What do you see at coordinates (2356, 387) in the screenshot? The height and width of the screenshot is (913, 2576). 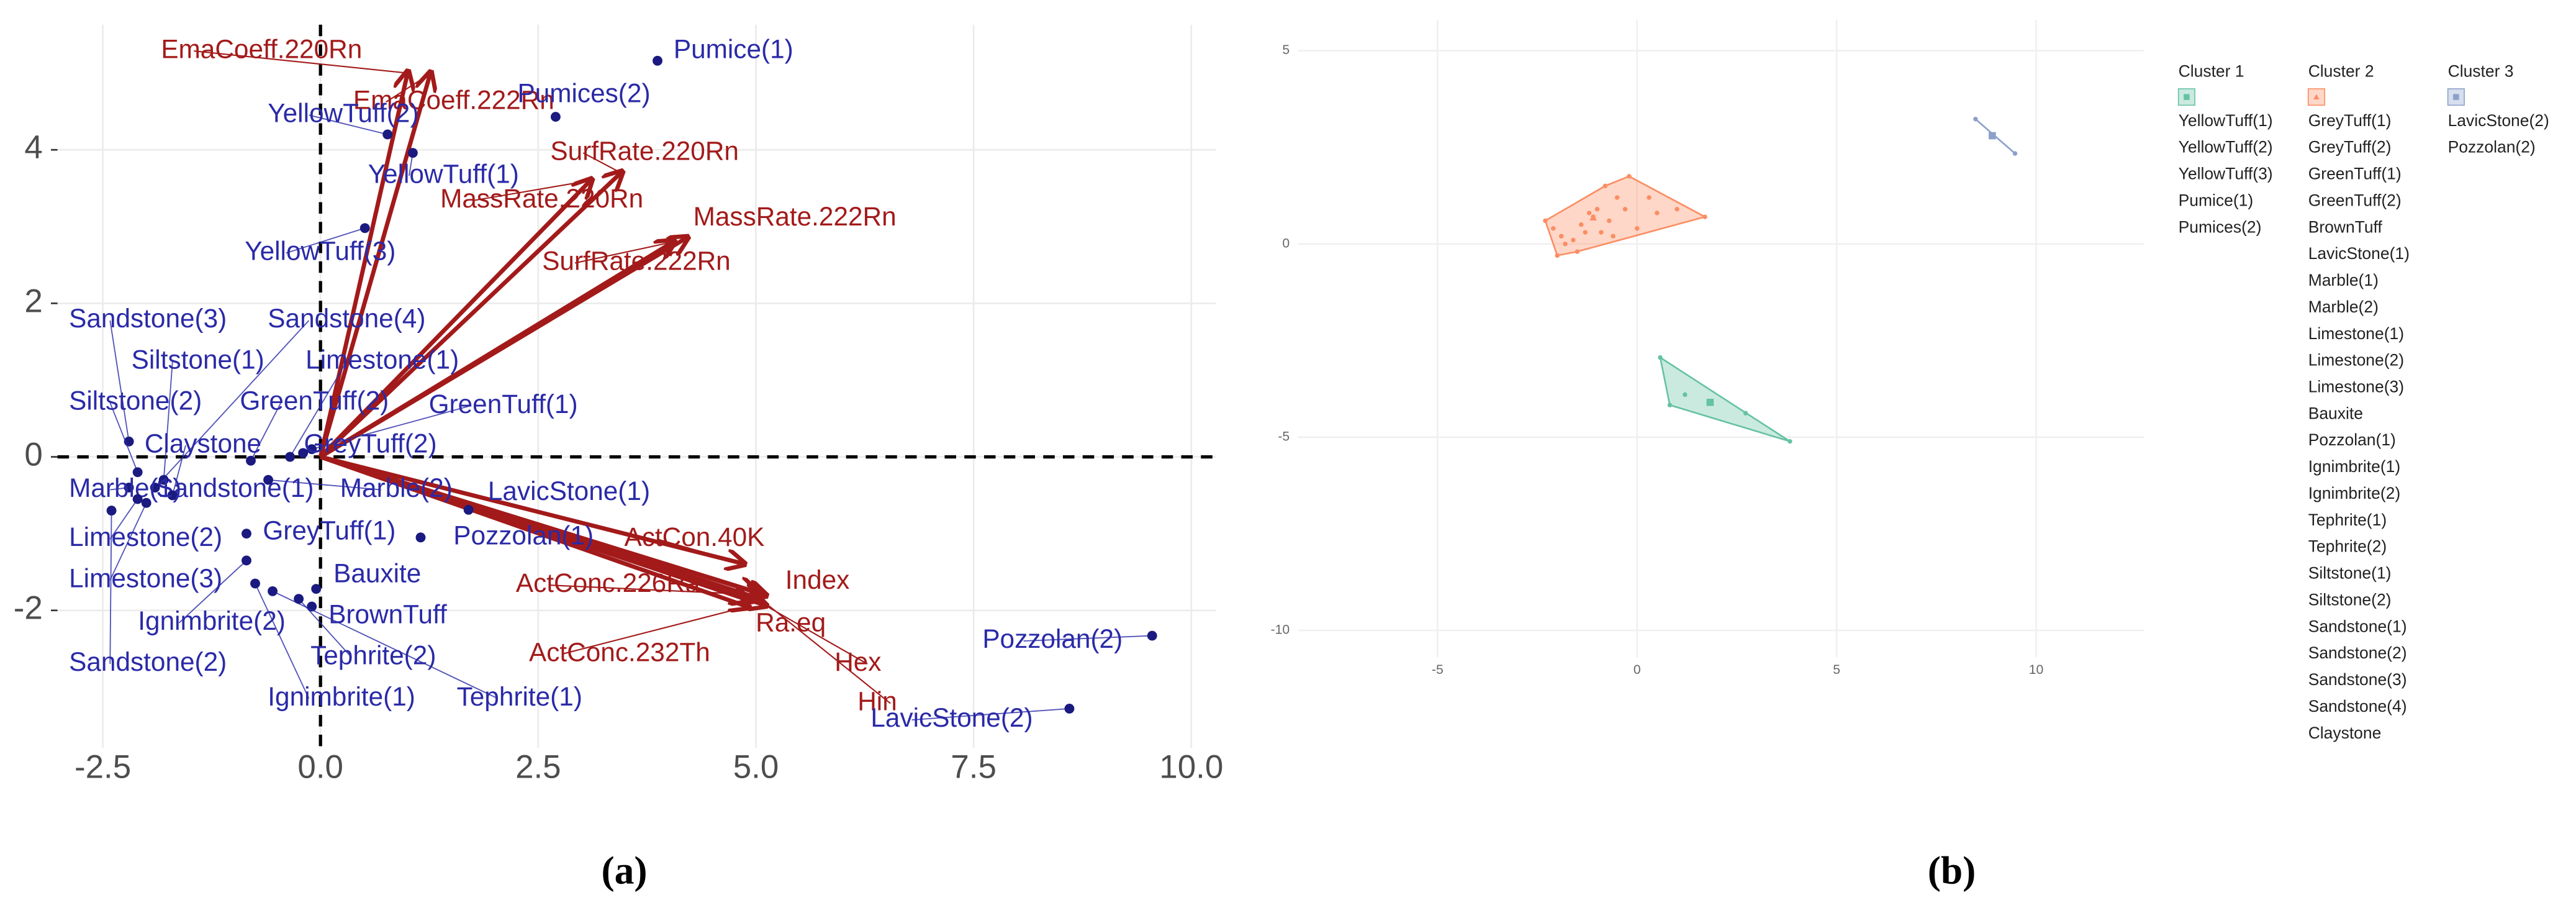 I see `legend-member: Limestone(3)` at bounding box center [2356, 387].